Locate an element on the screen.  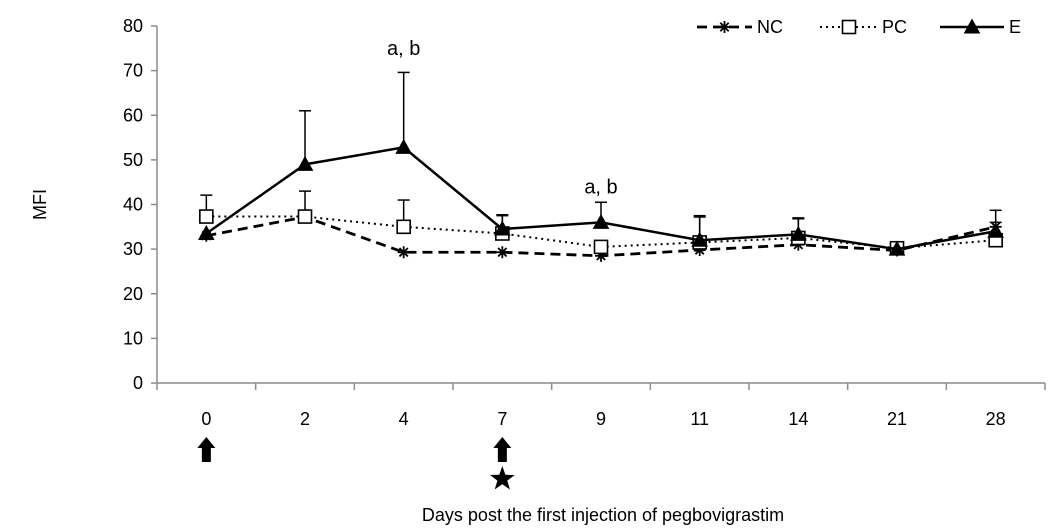
star-icon is located at coordinates (502, 478).